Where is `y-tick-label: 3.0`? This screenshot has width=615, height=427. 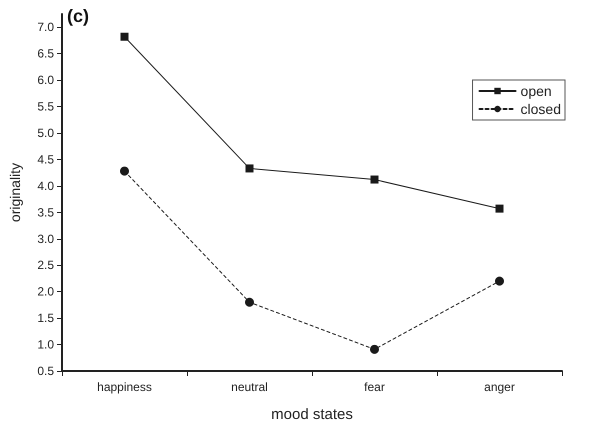 y-tick-label: 3.0 is located at coordinates (45, 239).